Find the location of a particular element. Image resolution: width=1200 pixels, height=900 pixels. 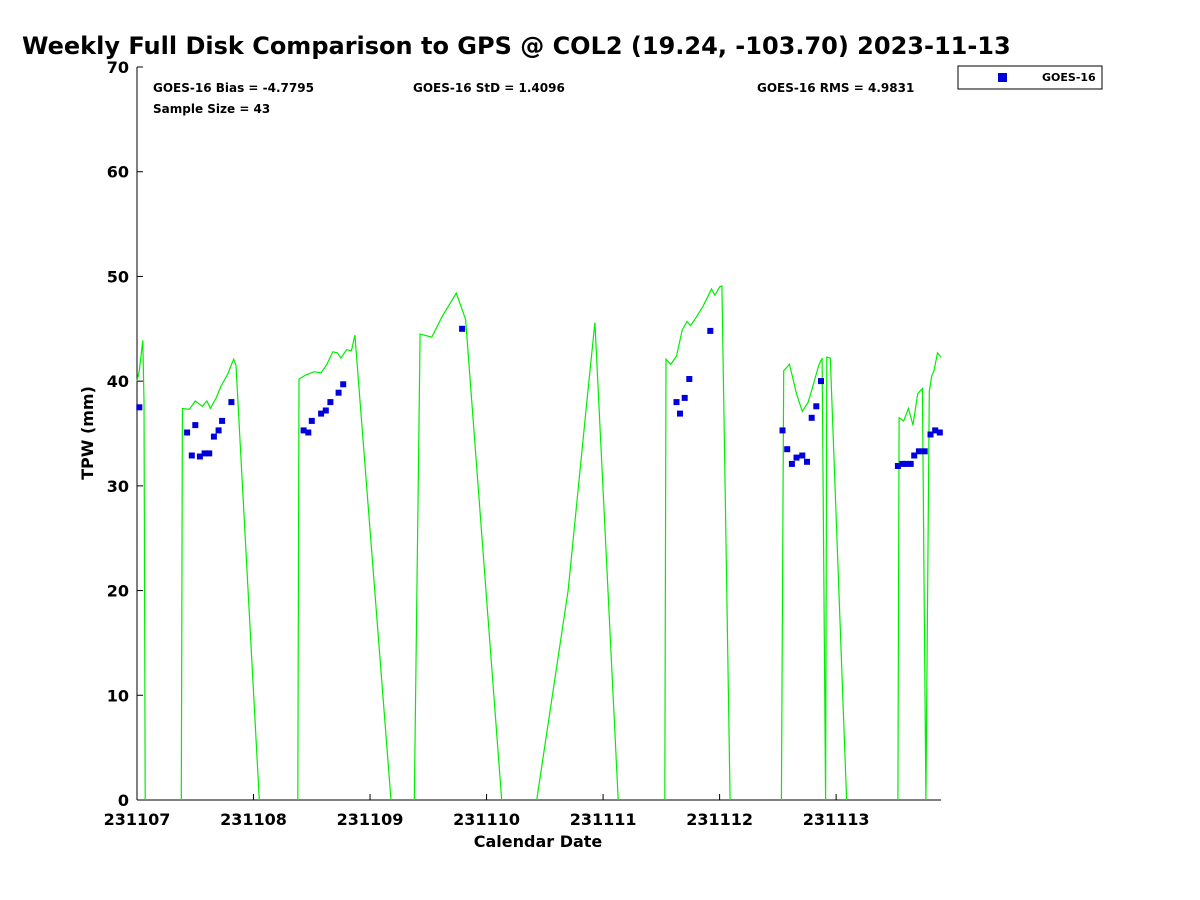

goes-16-scatter-series is located at coordinates (539, 397).